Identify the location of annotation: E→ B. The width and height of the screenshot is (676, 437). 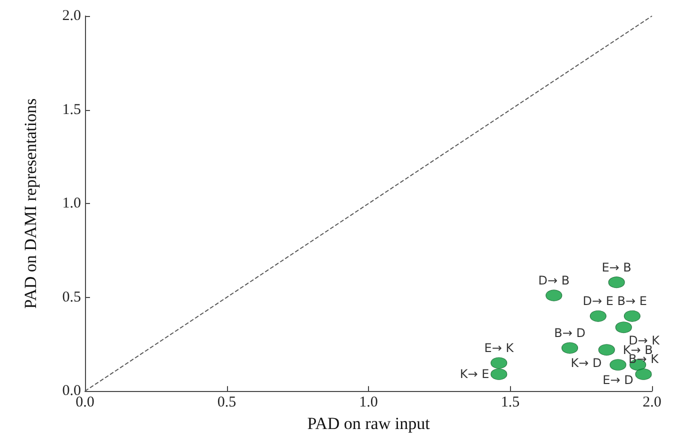
(617, 267).